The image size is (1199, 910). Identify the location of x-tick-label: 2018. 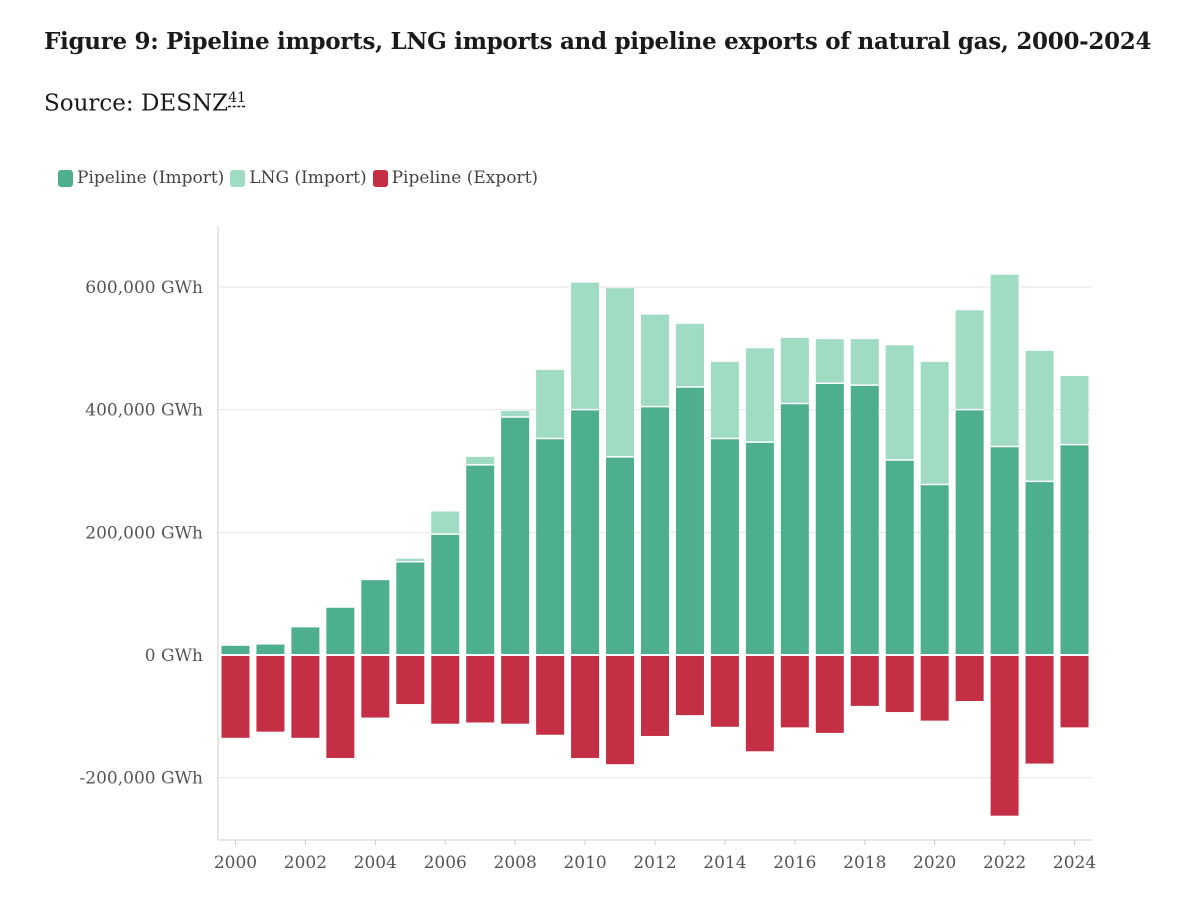
(864, 863).